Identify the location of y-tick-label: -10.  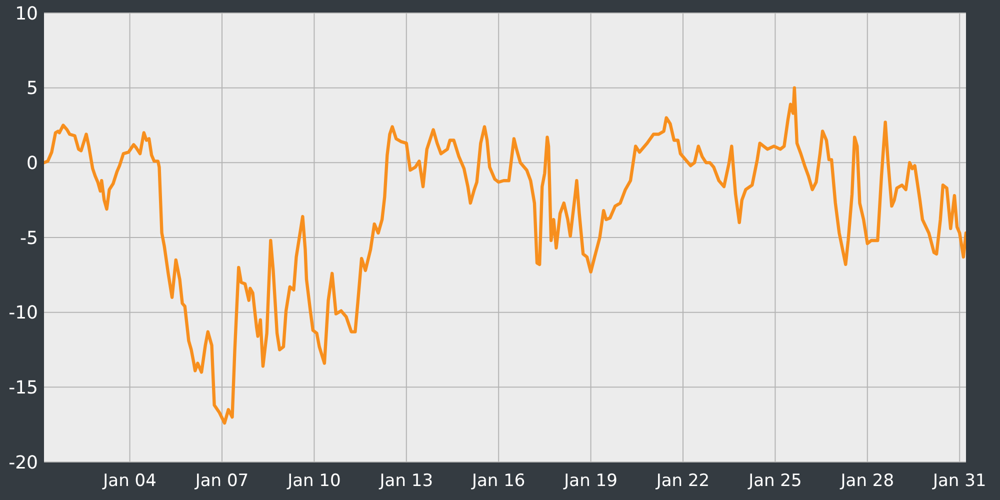
(23, 313).